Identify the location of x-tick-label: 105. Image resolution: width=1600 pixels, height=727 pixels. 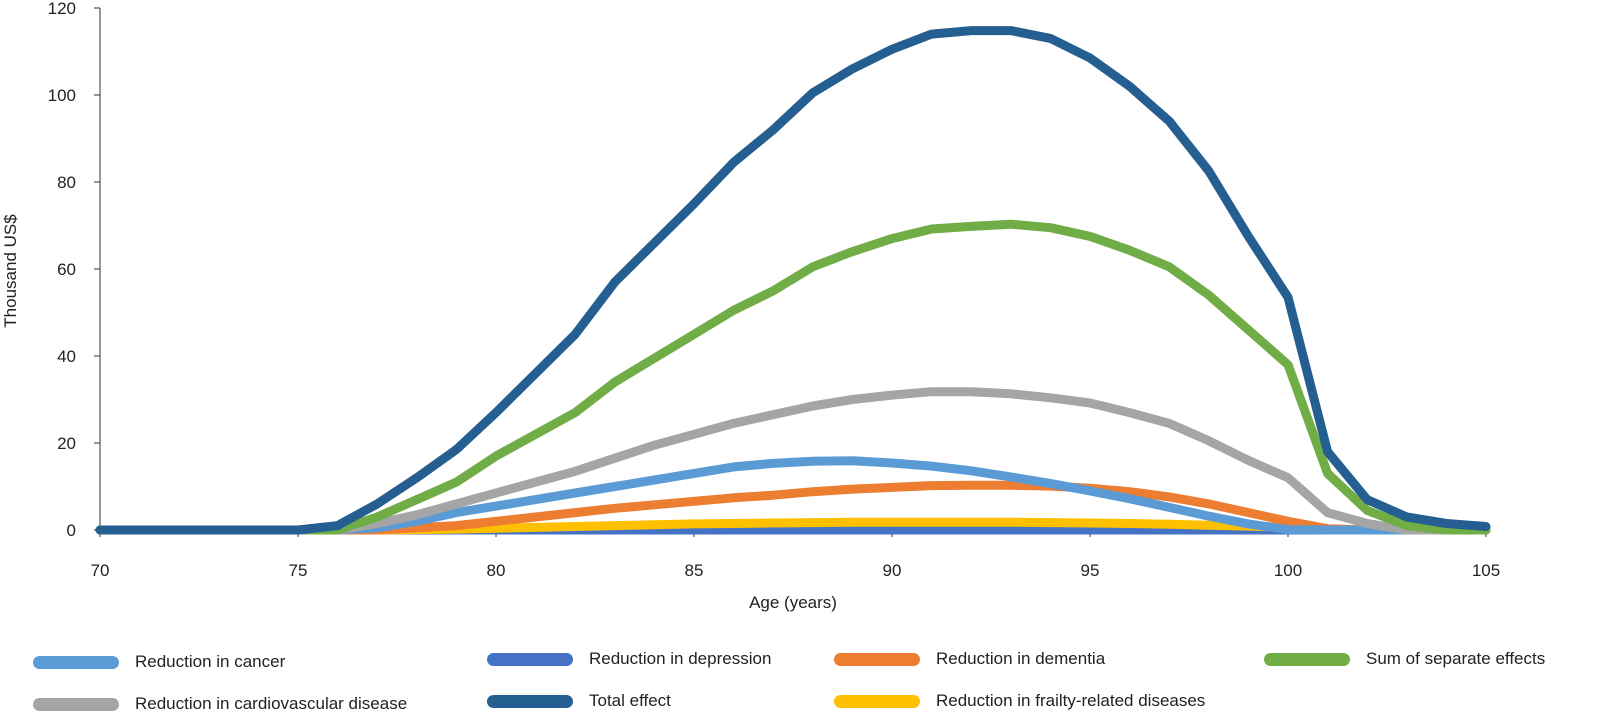
(1486, 570).